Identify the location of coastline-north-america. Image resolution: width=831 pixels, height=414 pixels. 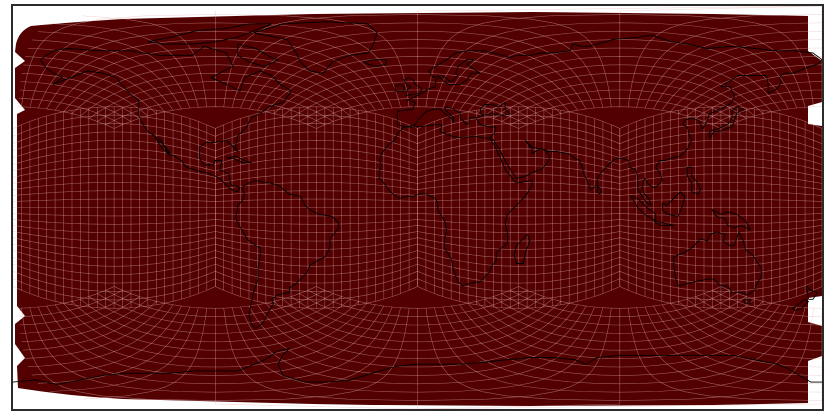
(166, 119).